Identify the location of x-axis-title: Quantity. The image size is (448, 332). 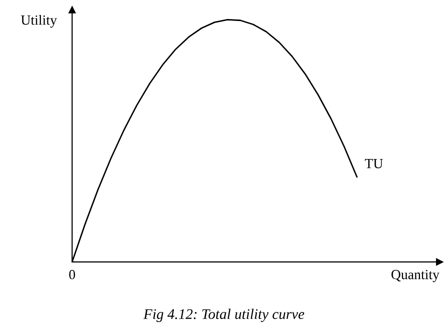
(415, 276).